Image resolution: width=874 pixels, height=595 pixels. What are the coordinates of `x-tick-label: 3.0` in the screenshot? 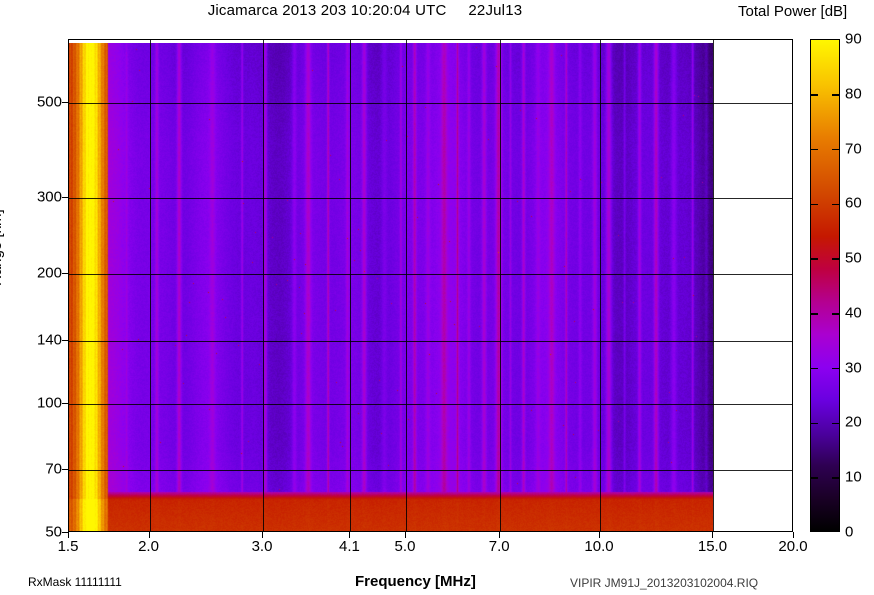 It's located at (262, 546).